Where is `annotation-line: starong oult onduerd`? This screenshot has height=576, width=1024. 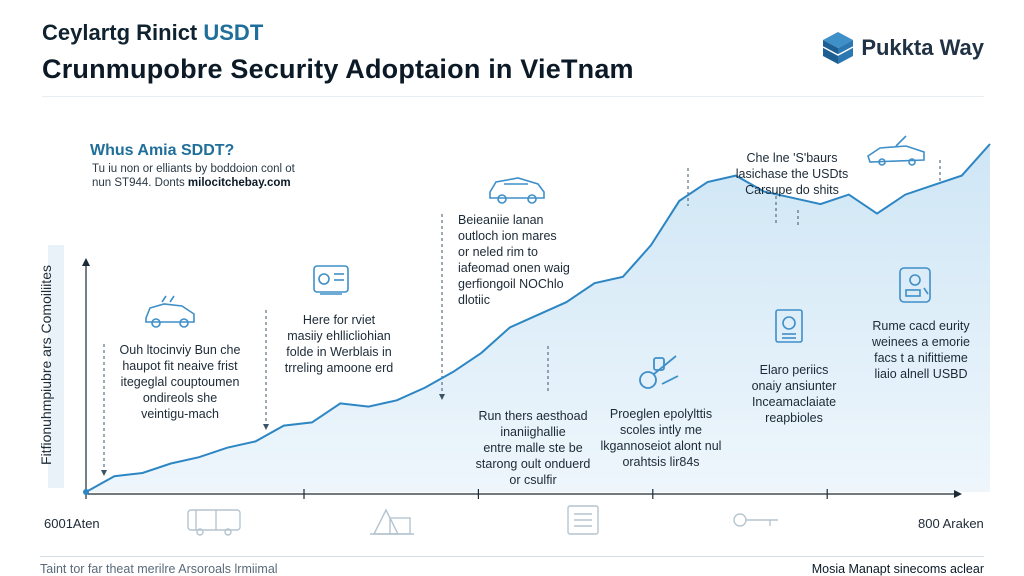 annotation-line: starong oult onduerd is located at coordinates (533, 464).